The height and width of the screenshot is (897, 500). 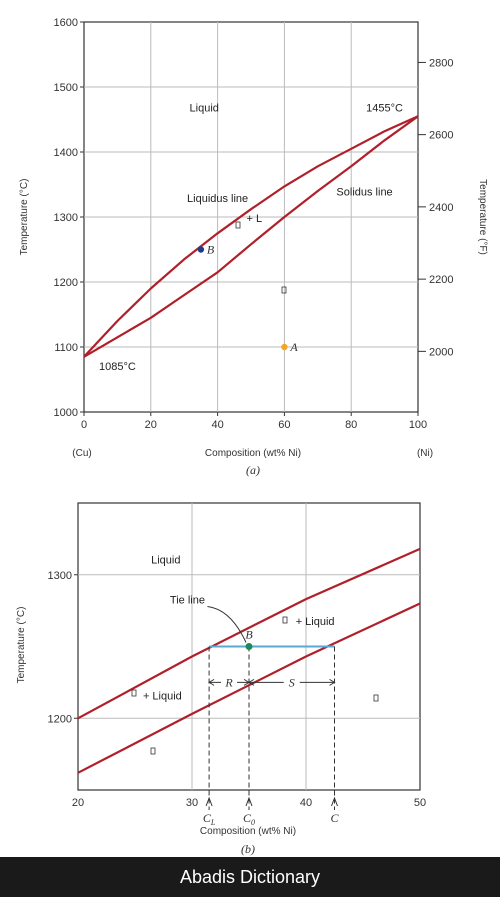 I want to click on panel-a-y2-axis-label: Temperature (°F), so click(x=482, y=217).